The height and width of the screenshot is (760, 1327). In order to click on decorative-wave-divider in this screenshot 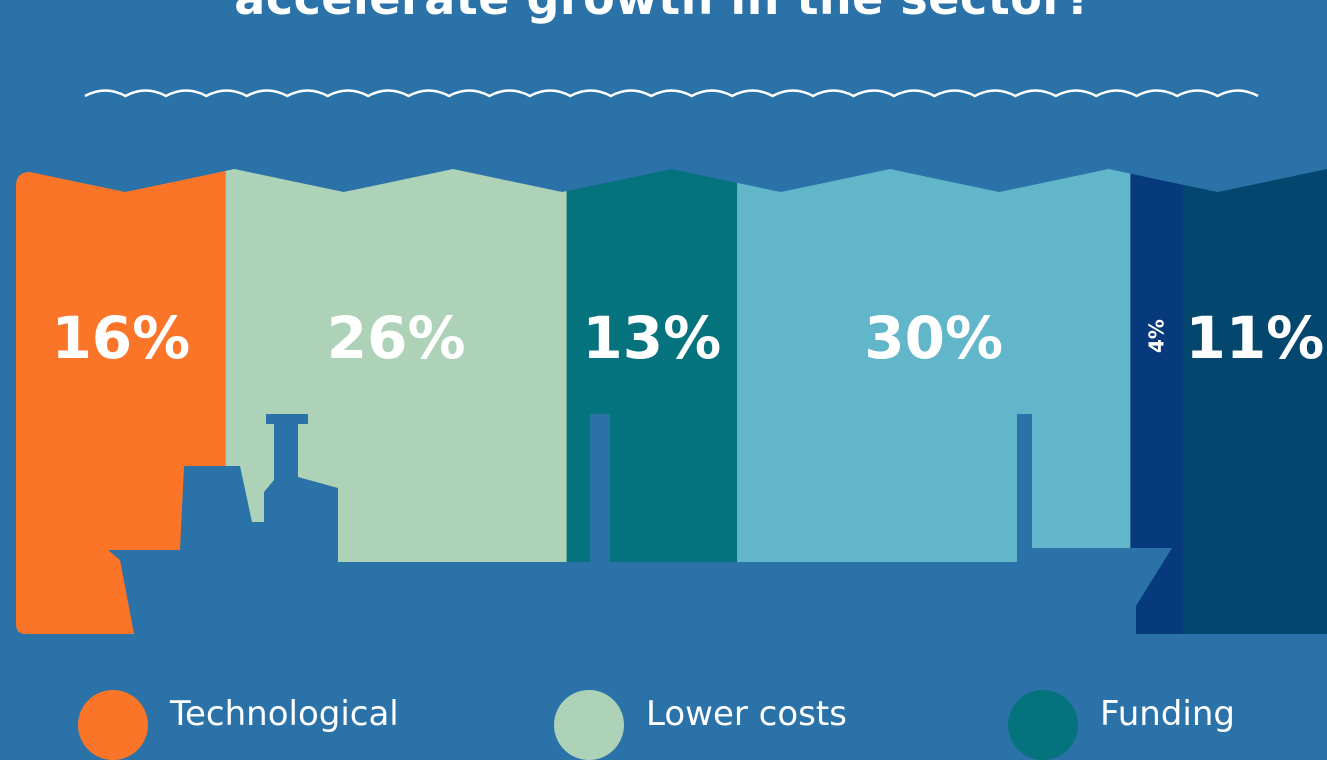, I will do `click(671, 93)`.